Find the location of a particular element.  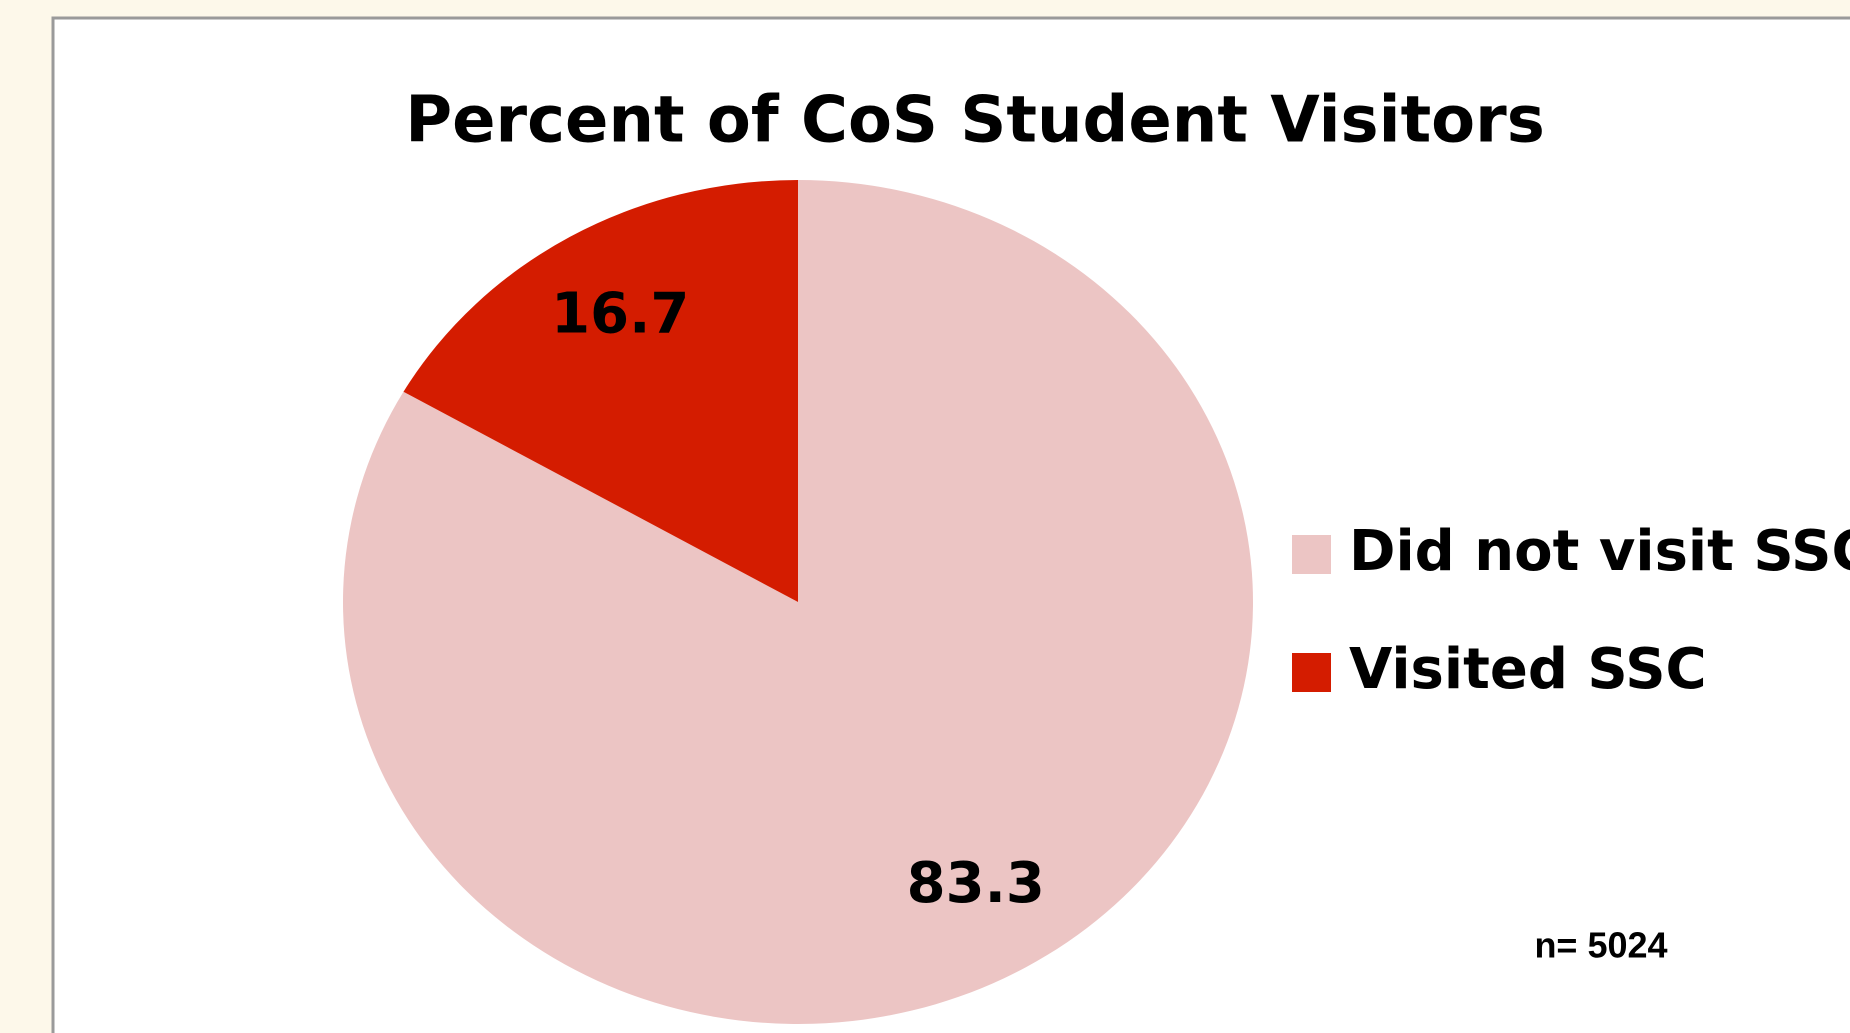

data-label: 83.3 is located at coordinates (976, 883).